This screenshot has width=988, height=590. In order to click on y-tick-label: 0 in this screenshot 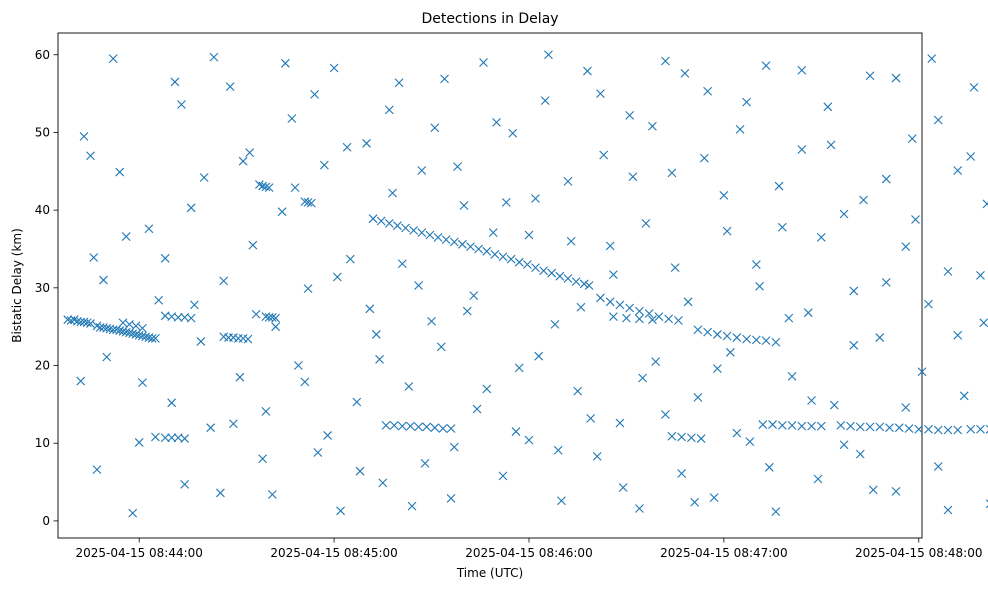, I will do `click(46, 521)`.